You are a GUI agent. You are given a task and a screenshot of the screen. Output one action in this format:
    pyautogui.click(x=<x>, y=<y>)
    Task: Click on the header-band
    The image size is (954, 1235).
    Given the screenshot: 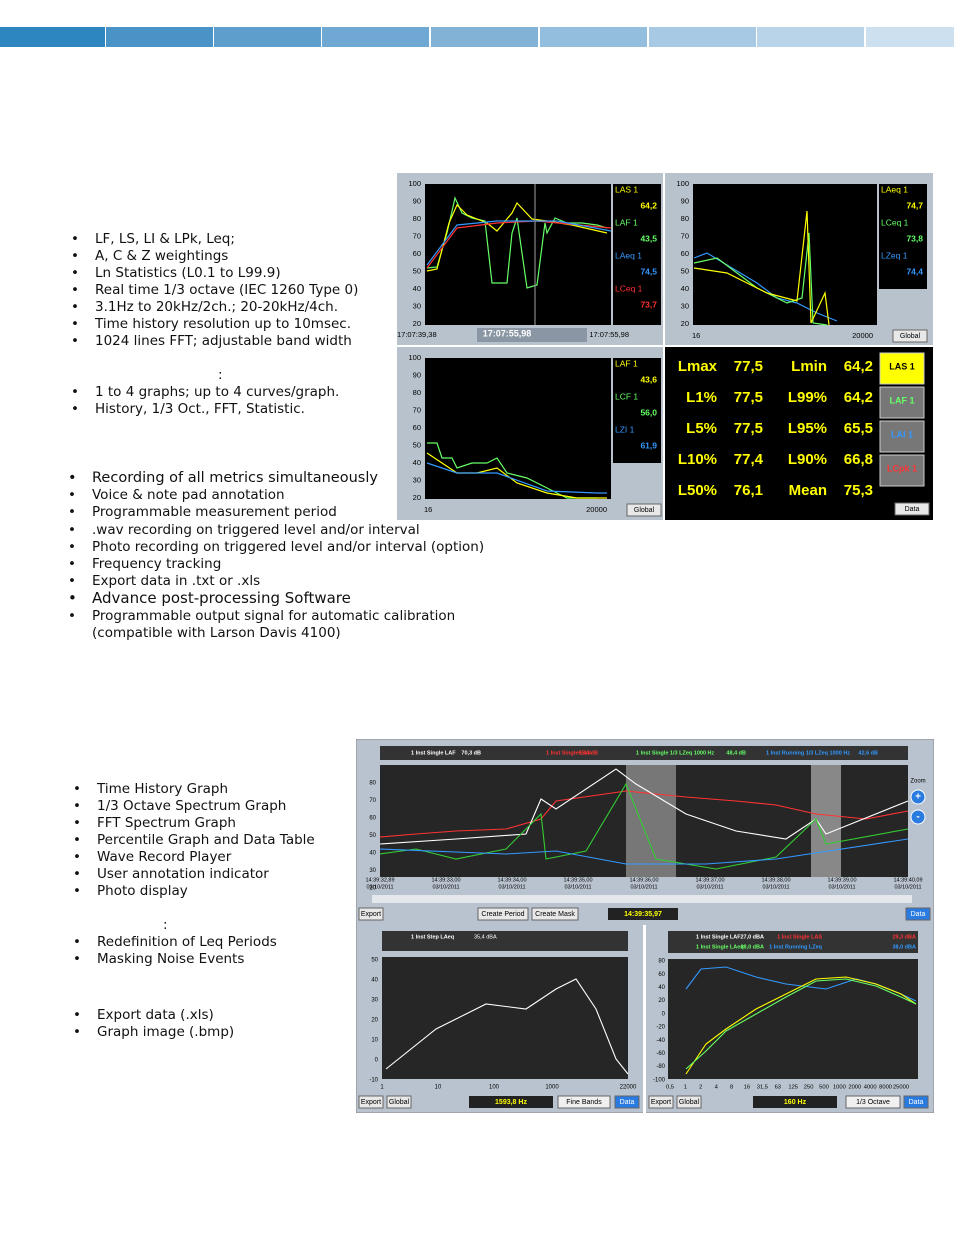 What is the action you would take?
    pyautogui.click(x=477, y=37)
    